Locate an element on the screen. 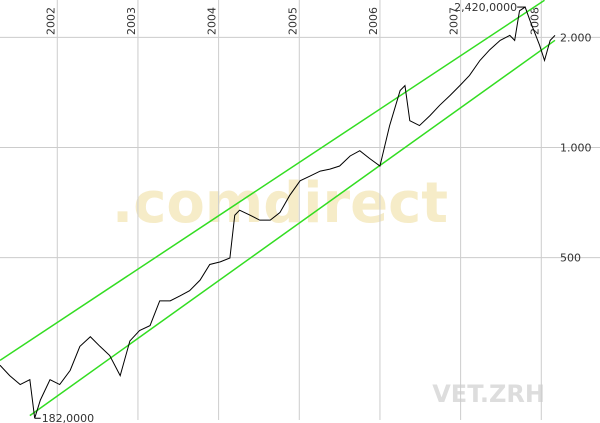 This screenshot has height=423, width=600. annotation: 2,420,0000 is located at coordinates (485, 7).